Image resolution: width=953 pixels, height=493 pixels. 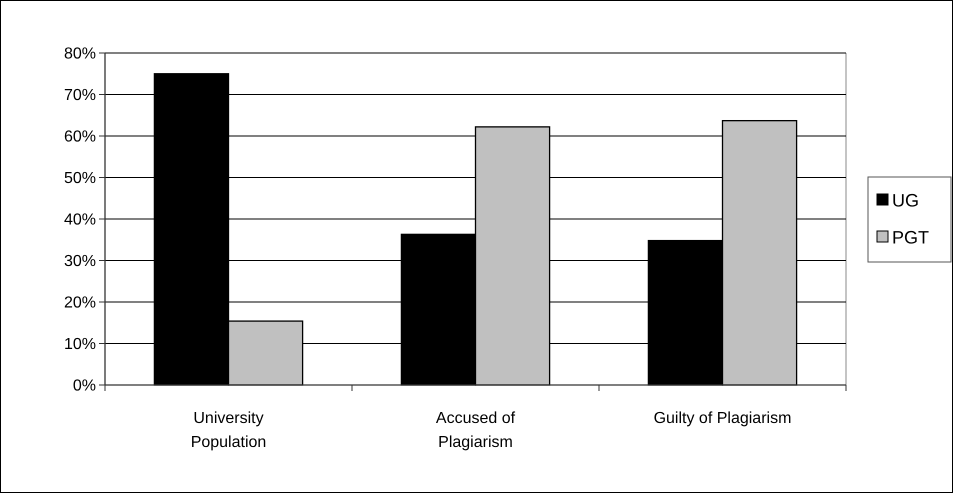 I want to click on y-tick-label: 10%, so click(x=80, y=345).